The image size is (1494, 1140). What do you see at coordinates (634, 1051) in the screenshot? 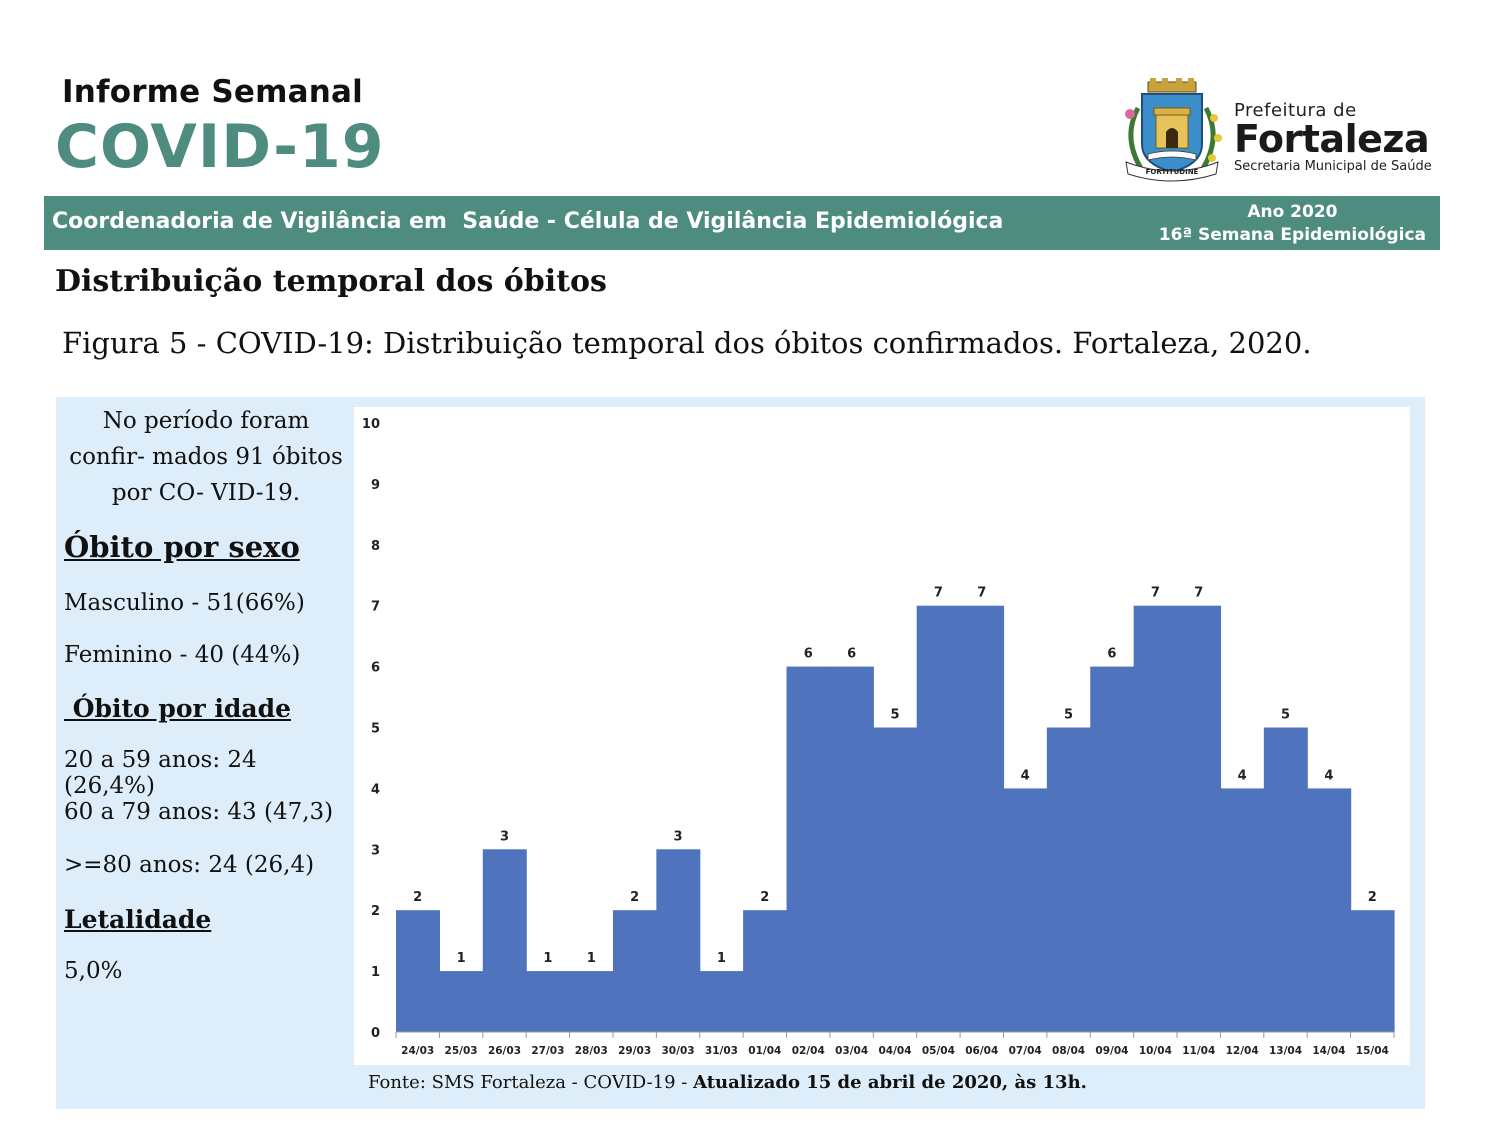
I see `x-tick-label: 29/03` at bounding box center [634, 1051].